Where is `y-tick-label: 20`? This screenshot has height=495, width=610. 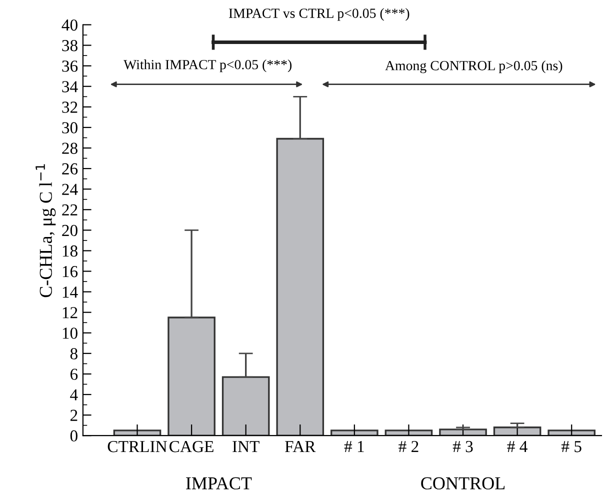
y-tick-label: 20 is located at coordinates (70, 230).